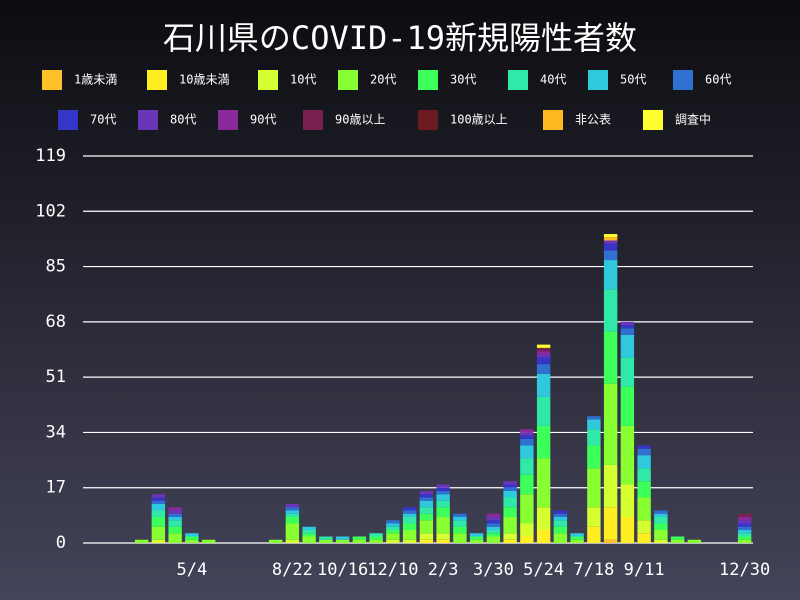  What do you see at coordinates (633, 80) in the screenshot?
I see `legend-label: 50代` at bounding box center [633, 80].